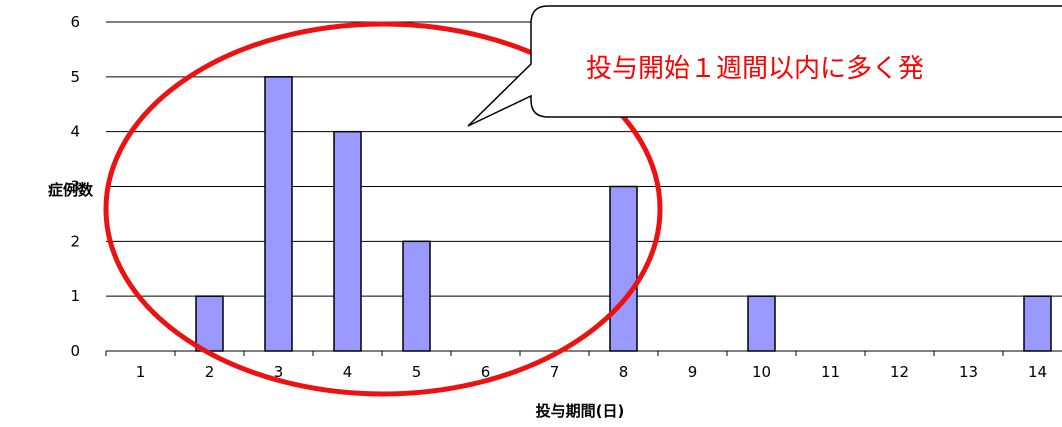  What do you see at coordinates (417, 372) in the screenshot?
I see `x-tick-label: 5` at bounding box center [417, 372].